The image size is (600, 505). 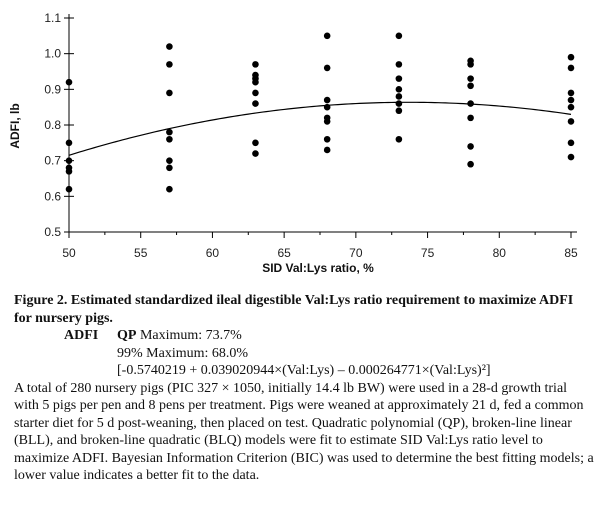 What do you see at coordinates (320, 245) in the screenshot?
I see `x-axis: 50 55 60 65 70 75 80 85` at bounding box center [320, 245].